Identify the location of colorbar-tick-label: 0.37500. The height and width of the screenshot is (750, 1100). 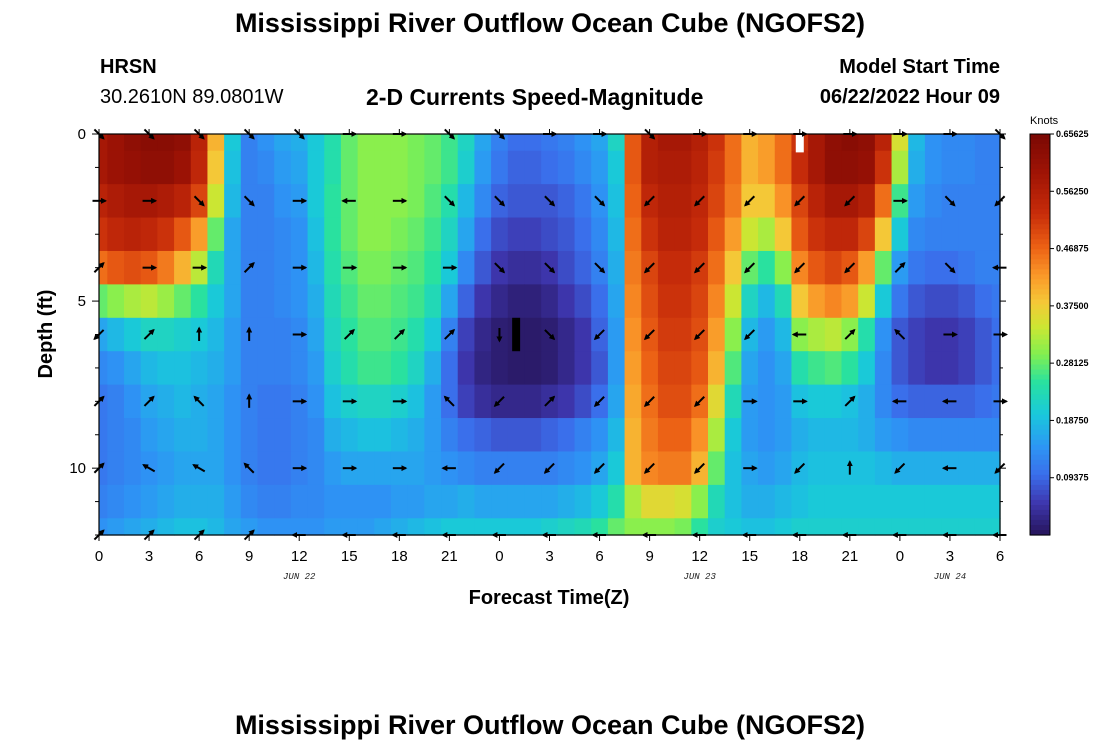
(1072, 306).